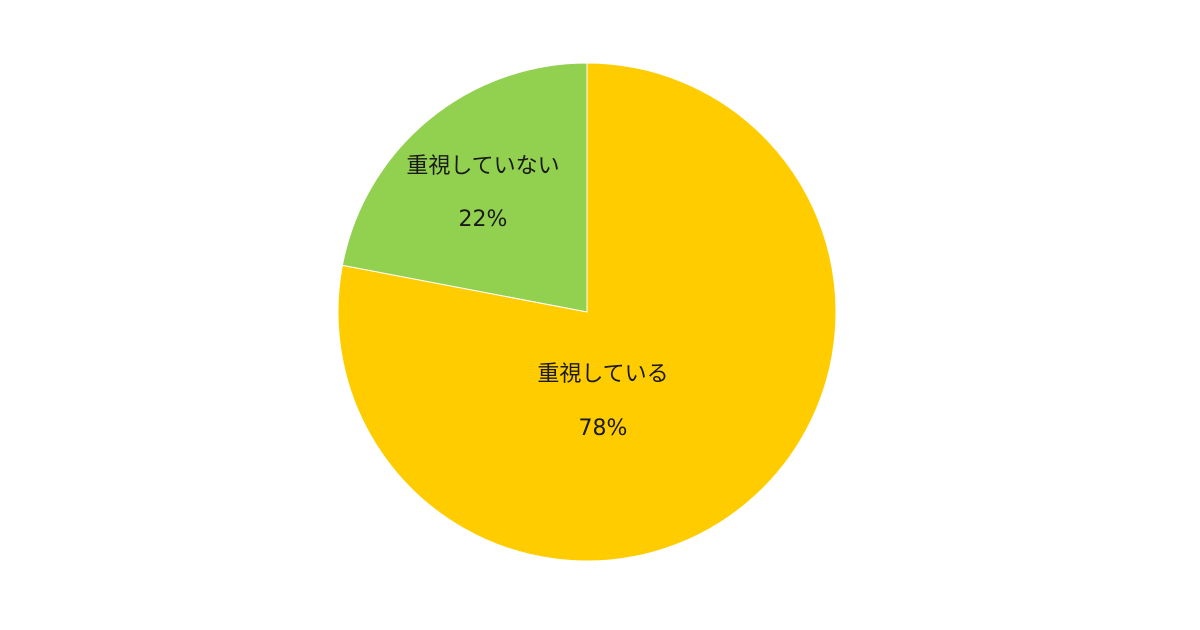 This screenshot has width=1200, height=630. Describe the element at coordinates (483, 219) in the screenshot. I see `slice-value-not-important: 22%` at that location.